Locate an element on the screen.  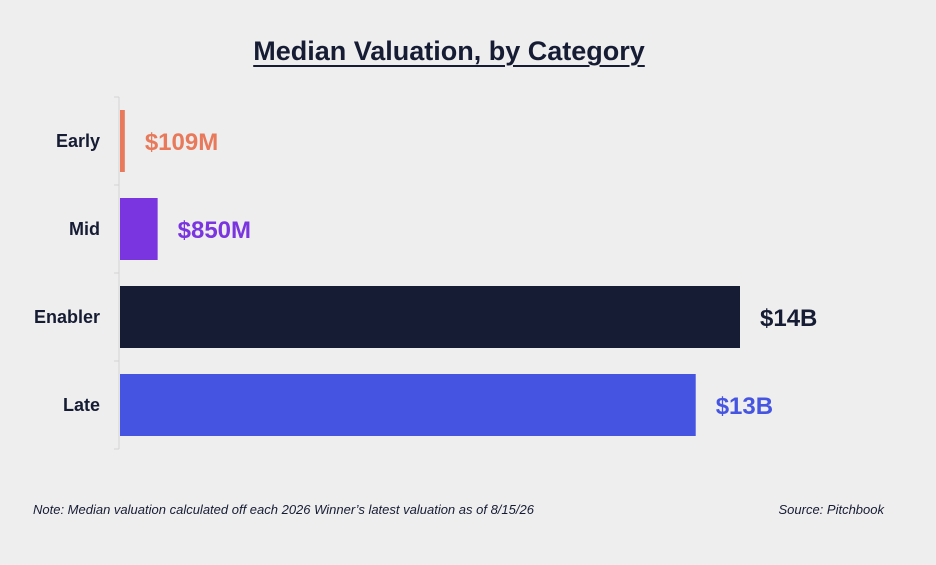
value-label-enabler: $14B is located at coordinates (788, 318).